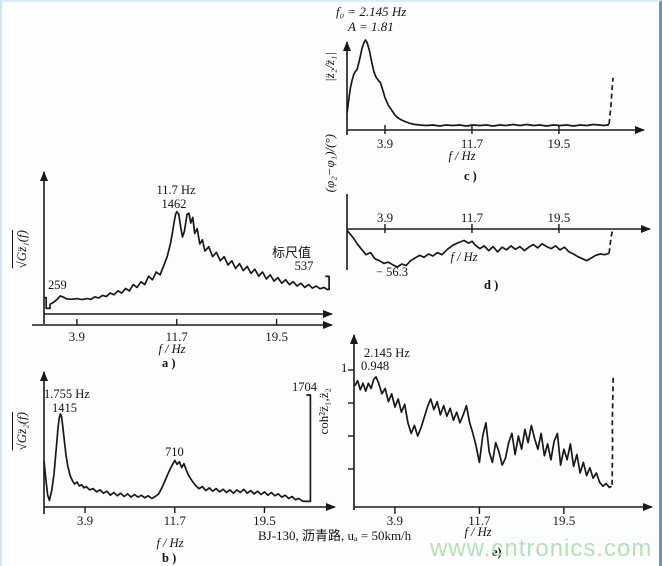 This screenshot has height=566, width=662. Describe the element at coordinates (385, 143) in the screenshot. I see `x-tick-label-c: 3.9` at that location.